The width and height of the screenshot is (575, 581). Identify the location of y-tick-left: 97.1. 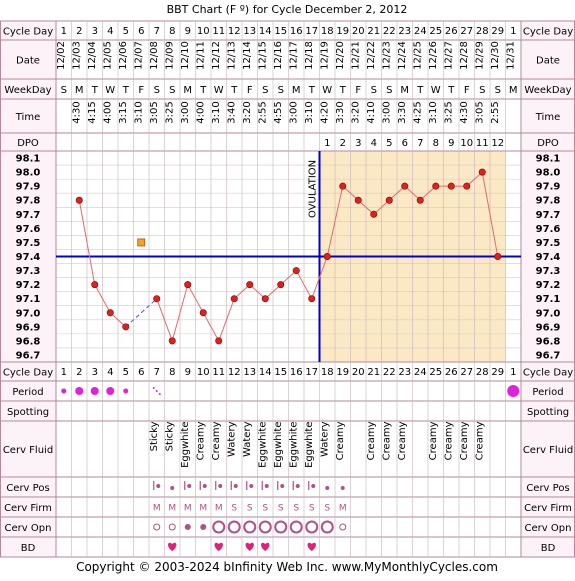
(28, 299).